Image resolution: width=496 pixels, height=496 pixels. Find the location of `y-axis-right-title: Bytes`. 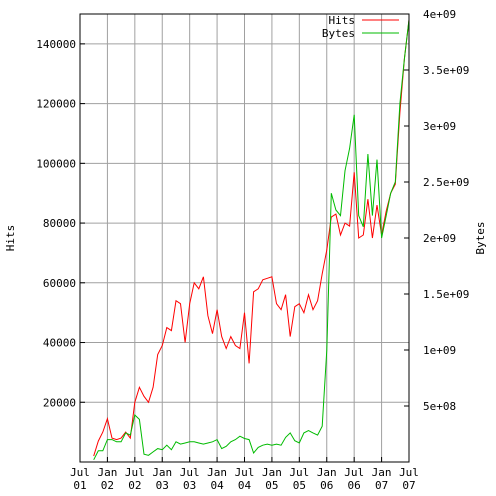

y-axis-right-title: Bytes is located at coordinates (480, 237).